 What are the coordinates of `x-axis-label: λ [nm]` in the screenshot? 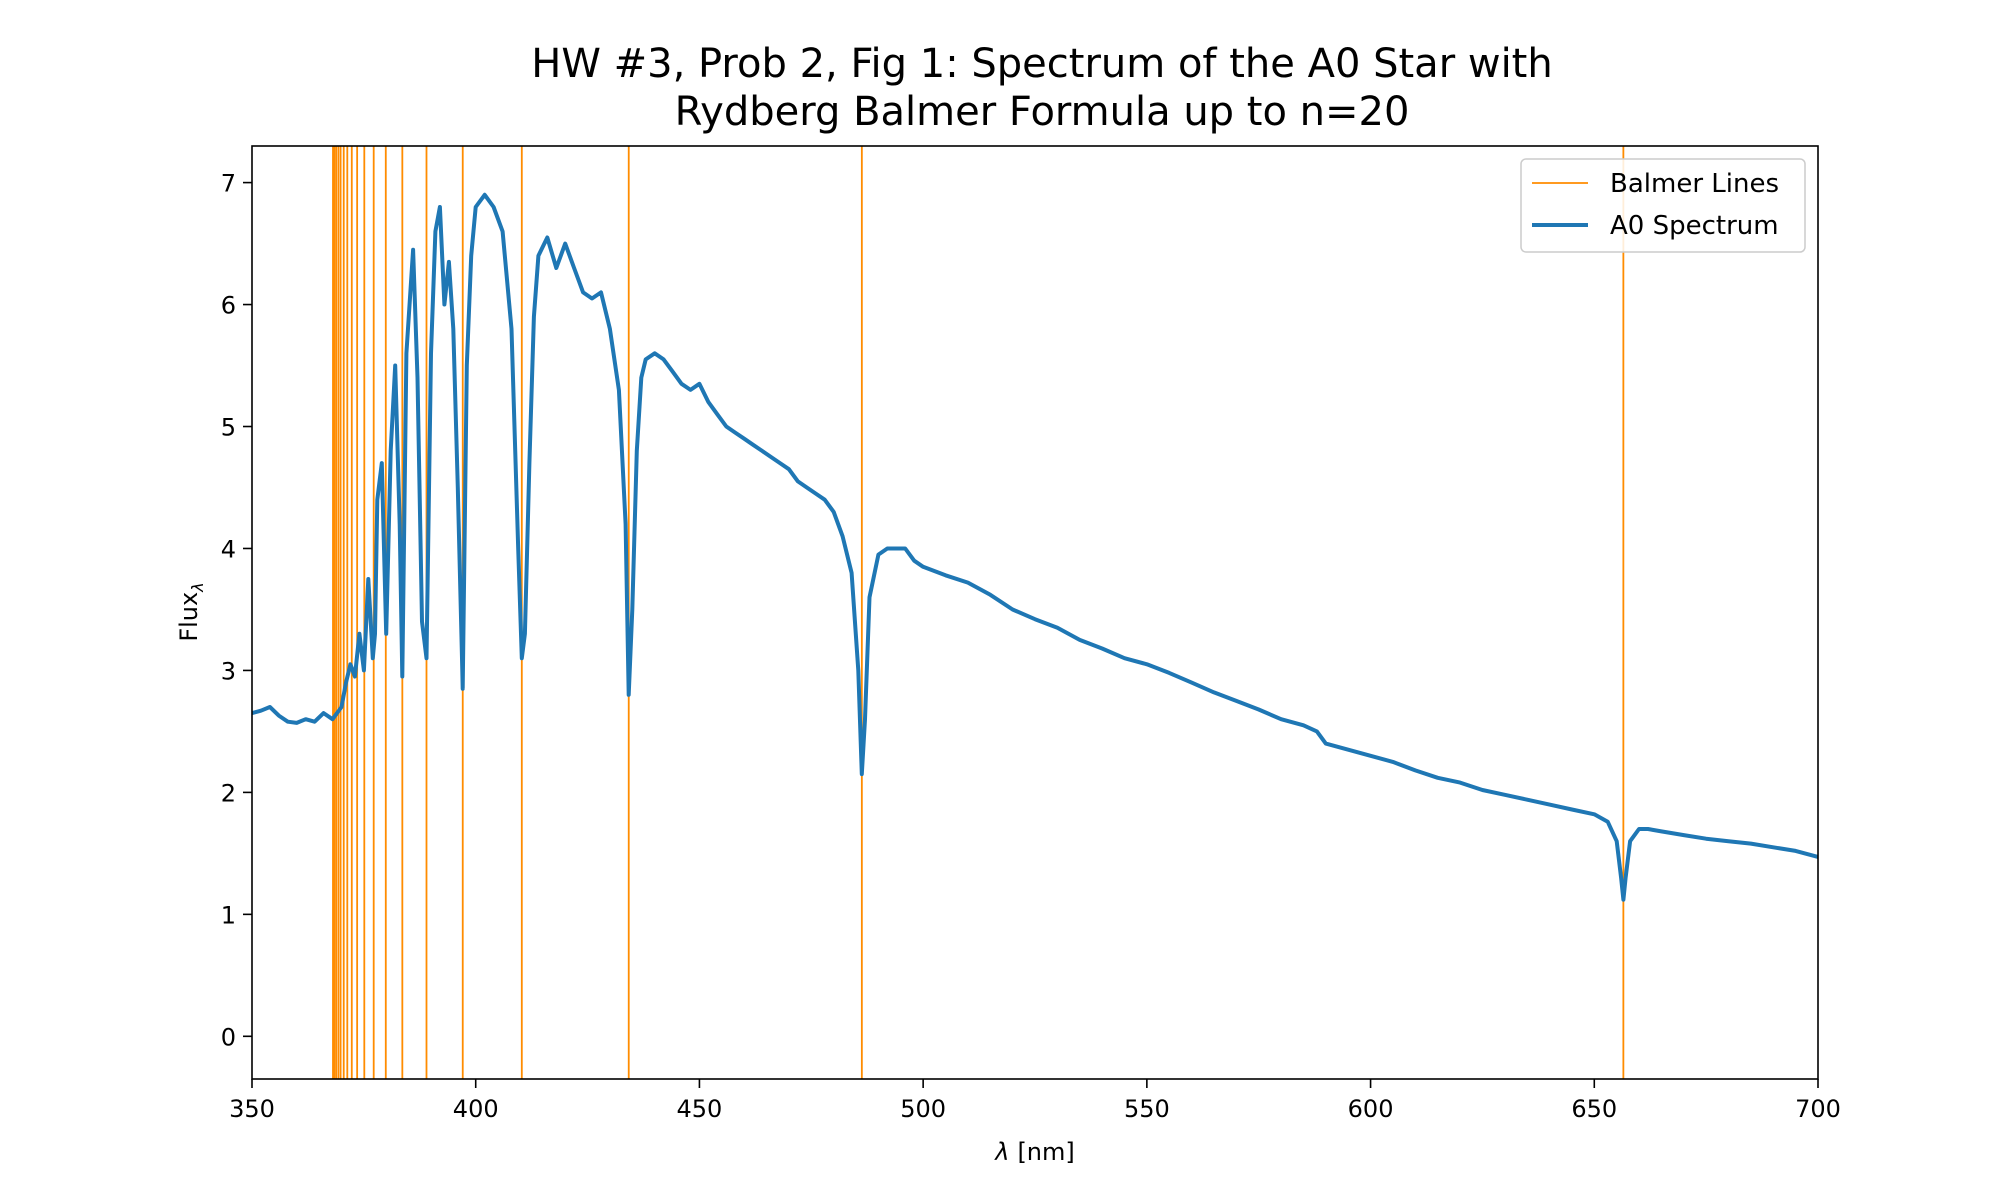 It's located at (1034, 1152).